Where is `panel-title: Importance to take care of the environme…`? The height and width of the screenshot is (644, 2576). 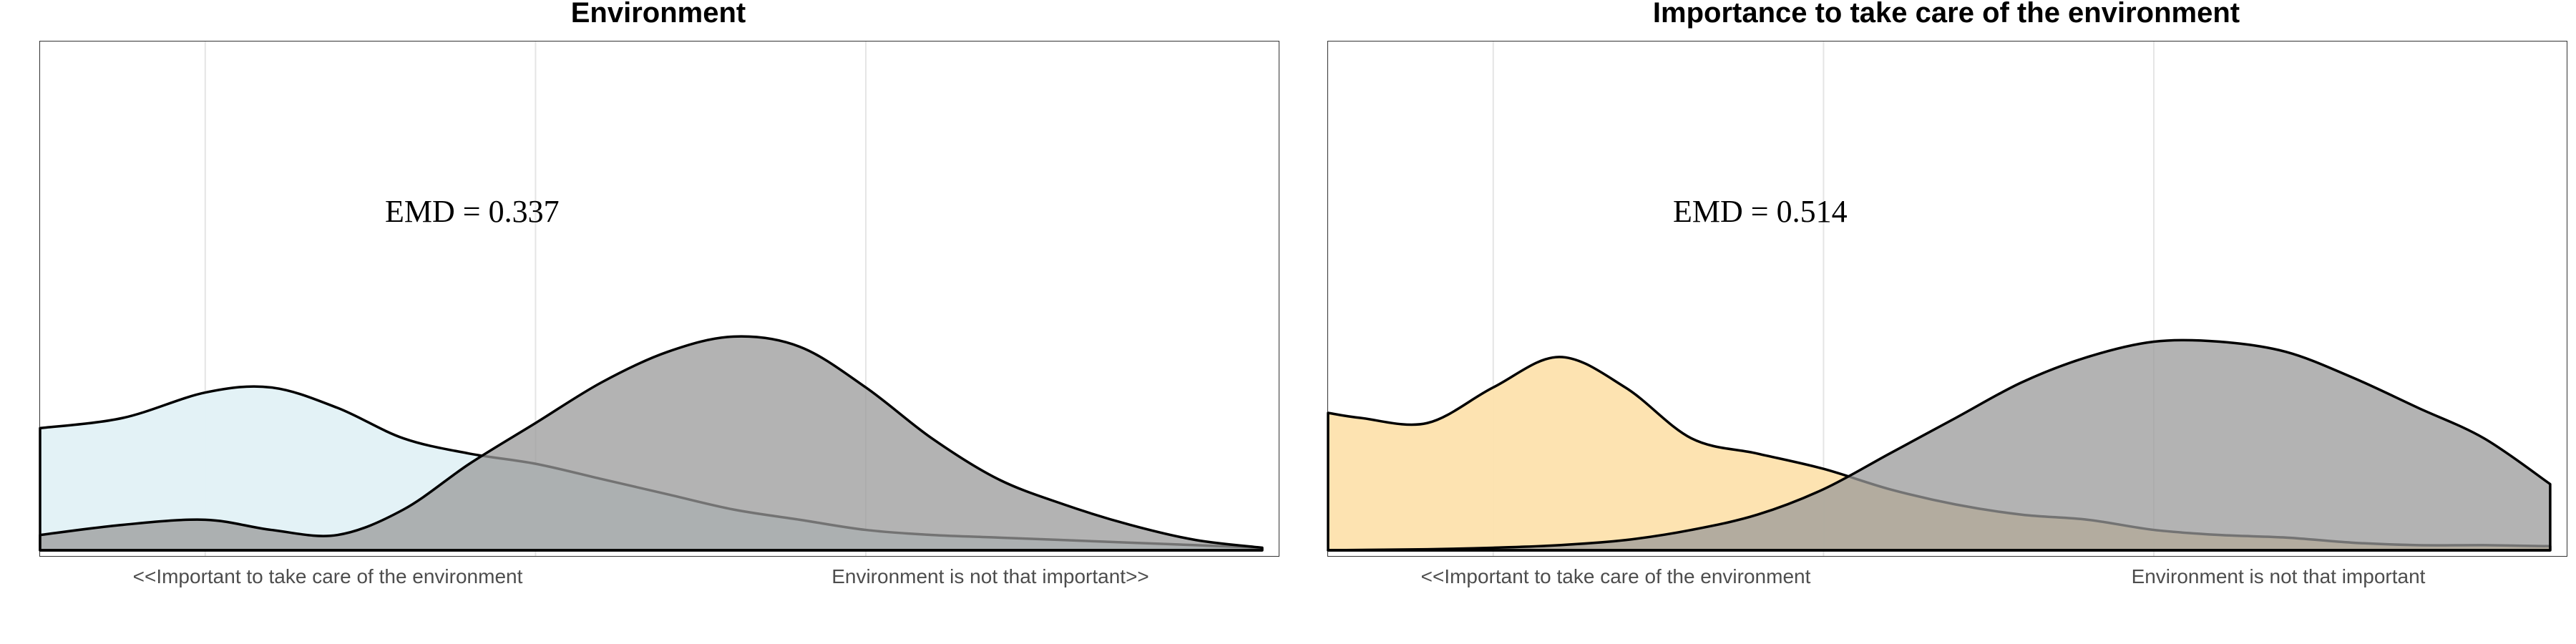 panel-title: Importance to take care of the environme… is located at coordinates (1946, 14).